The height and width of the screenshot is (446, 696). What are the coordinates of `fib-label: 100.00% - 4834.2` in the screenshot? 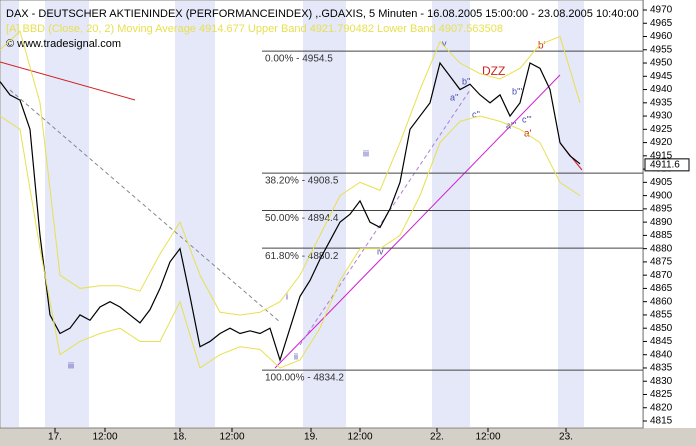 It's located at (304, 378).